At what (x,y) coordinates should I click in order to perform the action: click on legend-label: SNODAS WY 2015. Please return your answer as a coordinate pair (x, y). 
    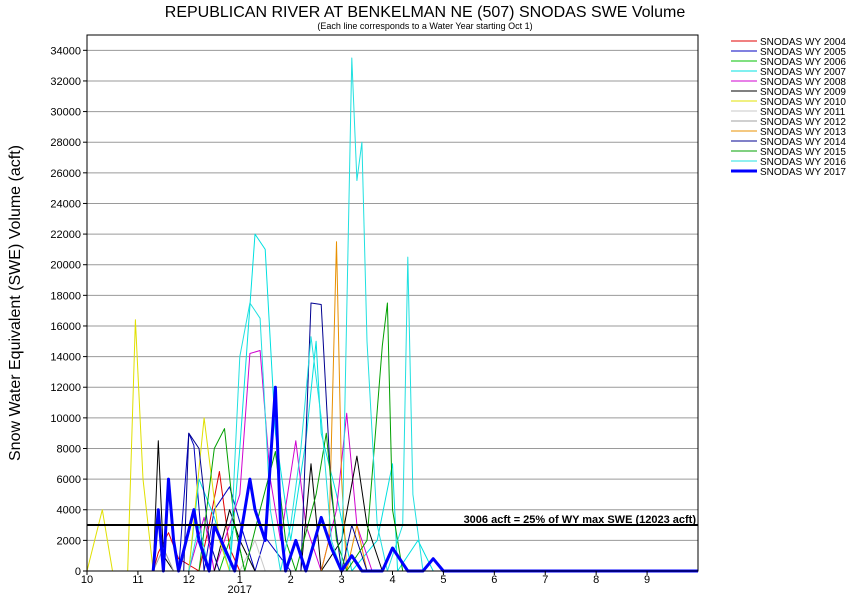
    Looking at the image, I should click on (803, 152).